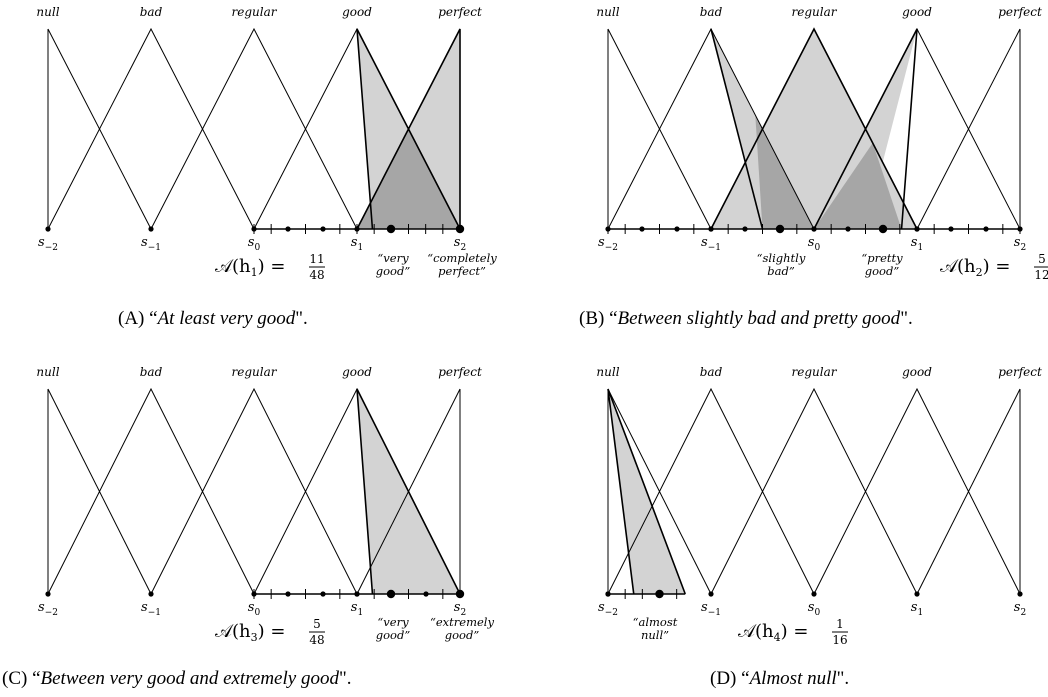  Describe the element at coordinates (462, 622) in the screenshot. I see `term-annotation: “extremely` at that location.